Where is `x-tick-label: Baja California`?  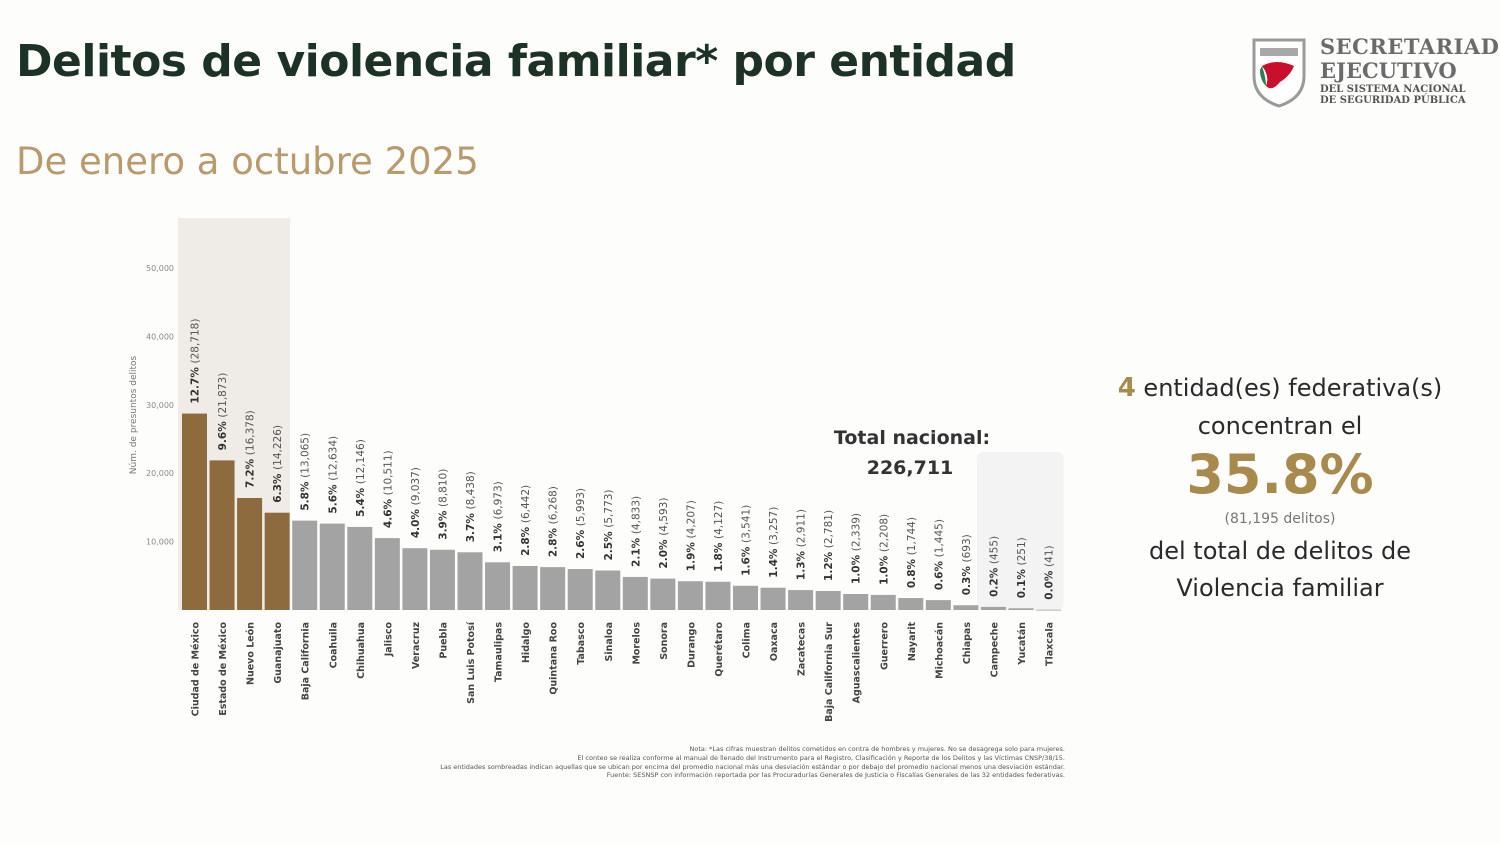 x-tick-label: Baja California is located at coordinates (306, 661).